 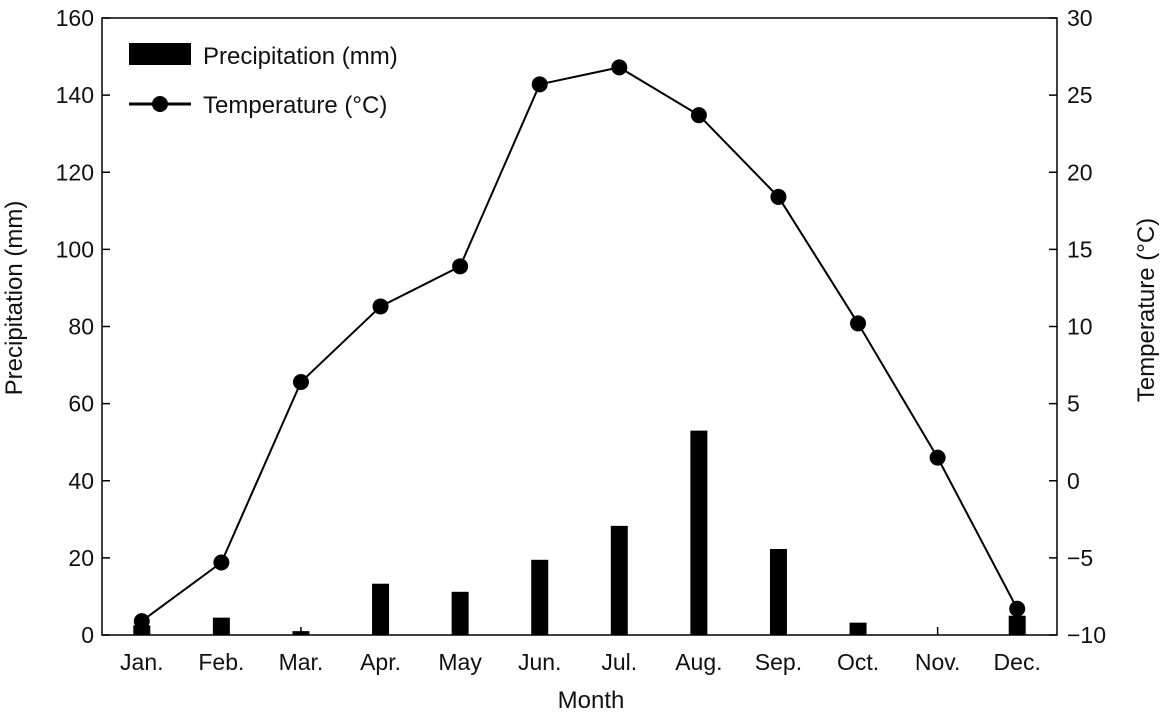 What do you see at coordinates (1080, 18) in the screenshot?
I see `right-y-tick-label: 30` at bounding box center [1080, 18].